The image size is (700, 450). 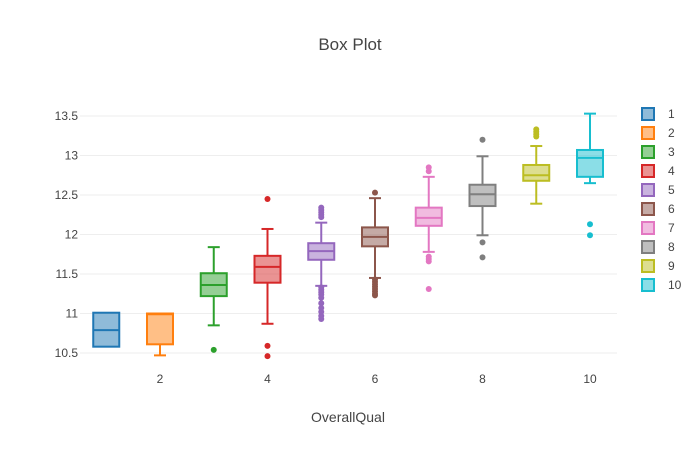 I want to click on legend-item-8: 8, so click(x=658, y=247).